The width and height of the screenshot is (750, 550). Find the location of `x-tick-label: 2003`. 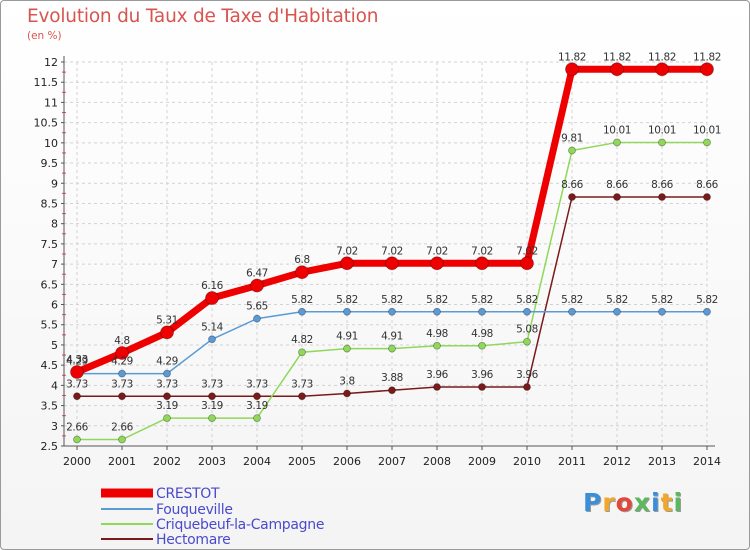

x-tick-label: 2003 is located at coordinates (212, 461).